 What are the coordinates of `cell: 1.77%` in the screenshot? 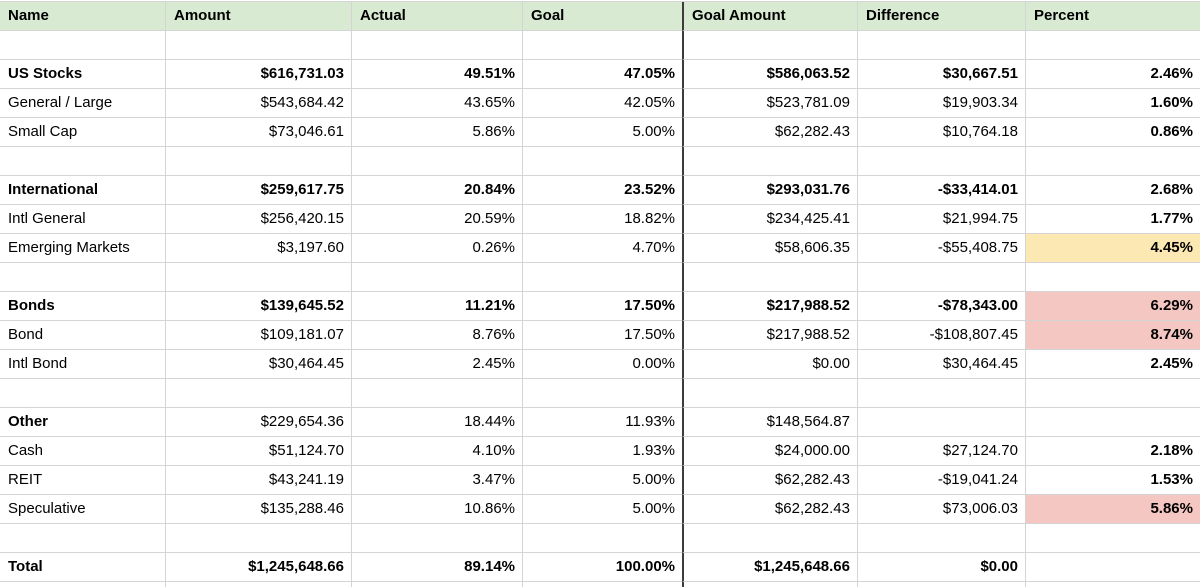 It's located at (1113, 219).